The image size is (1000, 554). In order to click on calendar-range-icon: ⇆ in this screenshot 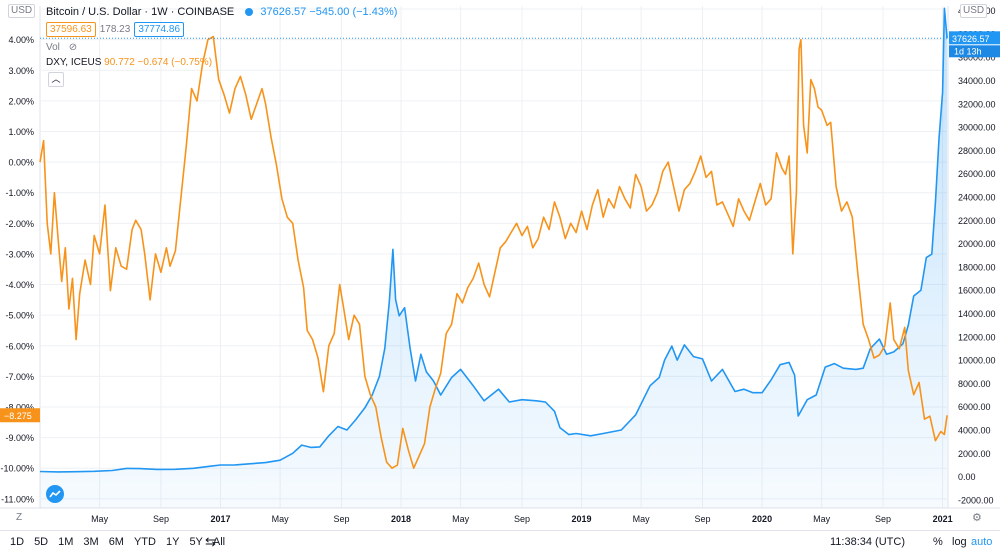, I will do `click(210, 541)`.